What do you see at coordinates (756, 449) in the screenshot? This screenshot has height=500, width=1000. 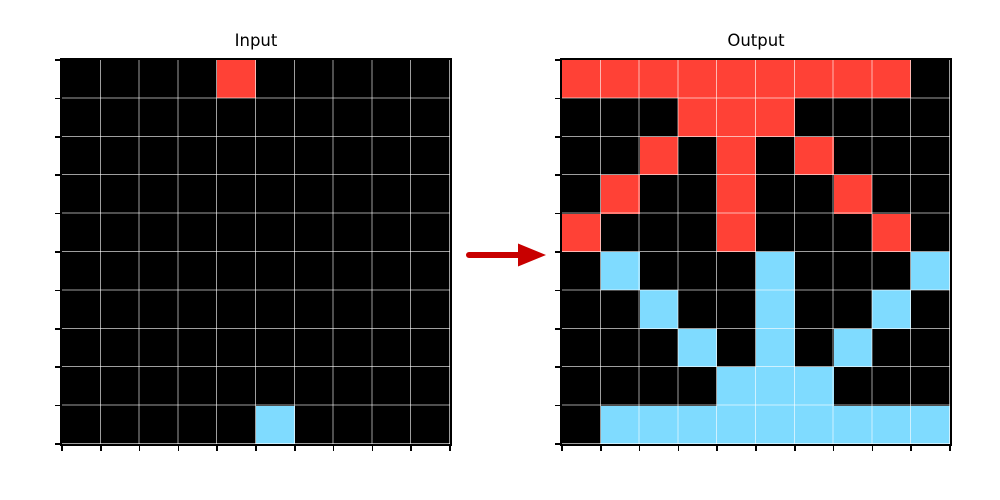 I see `output-x-axis-ticks` at bounding box center [756, 449].